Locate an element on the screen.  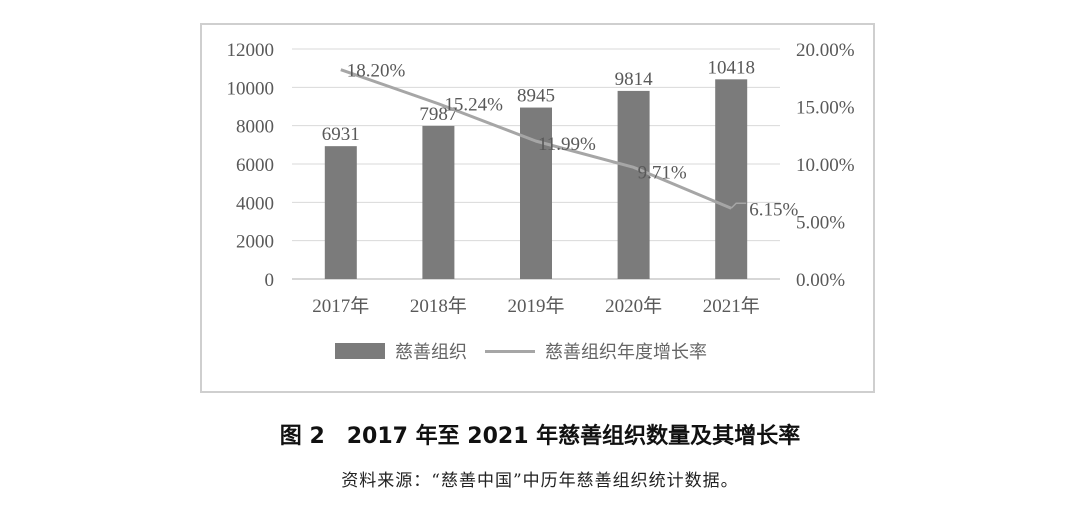
legend-bar-swatch is located at coordinates (360, 351).